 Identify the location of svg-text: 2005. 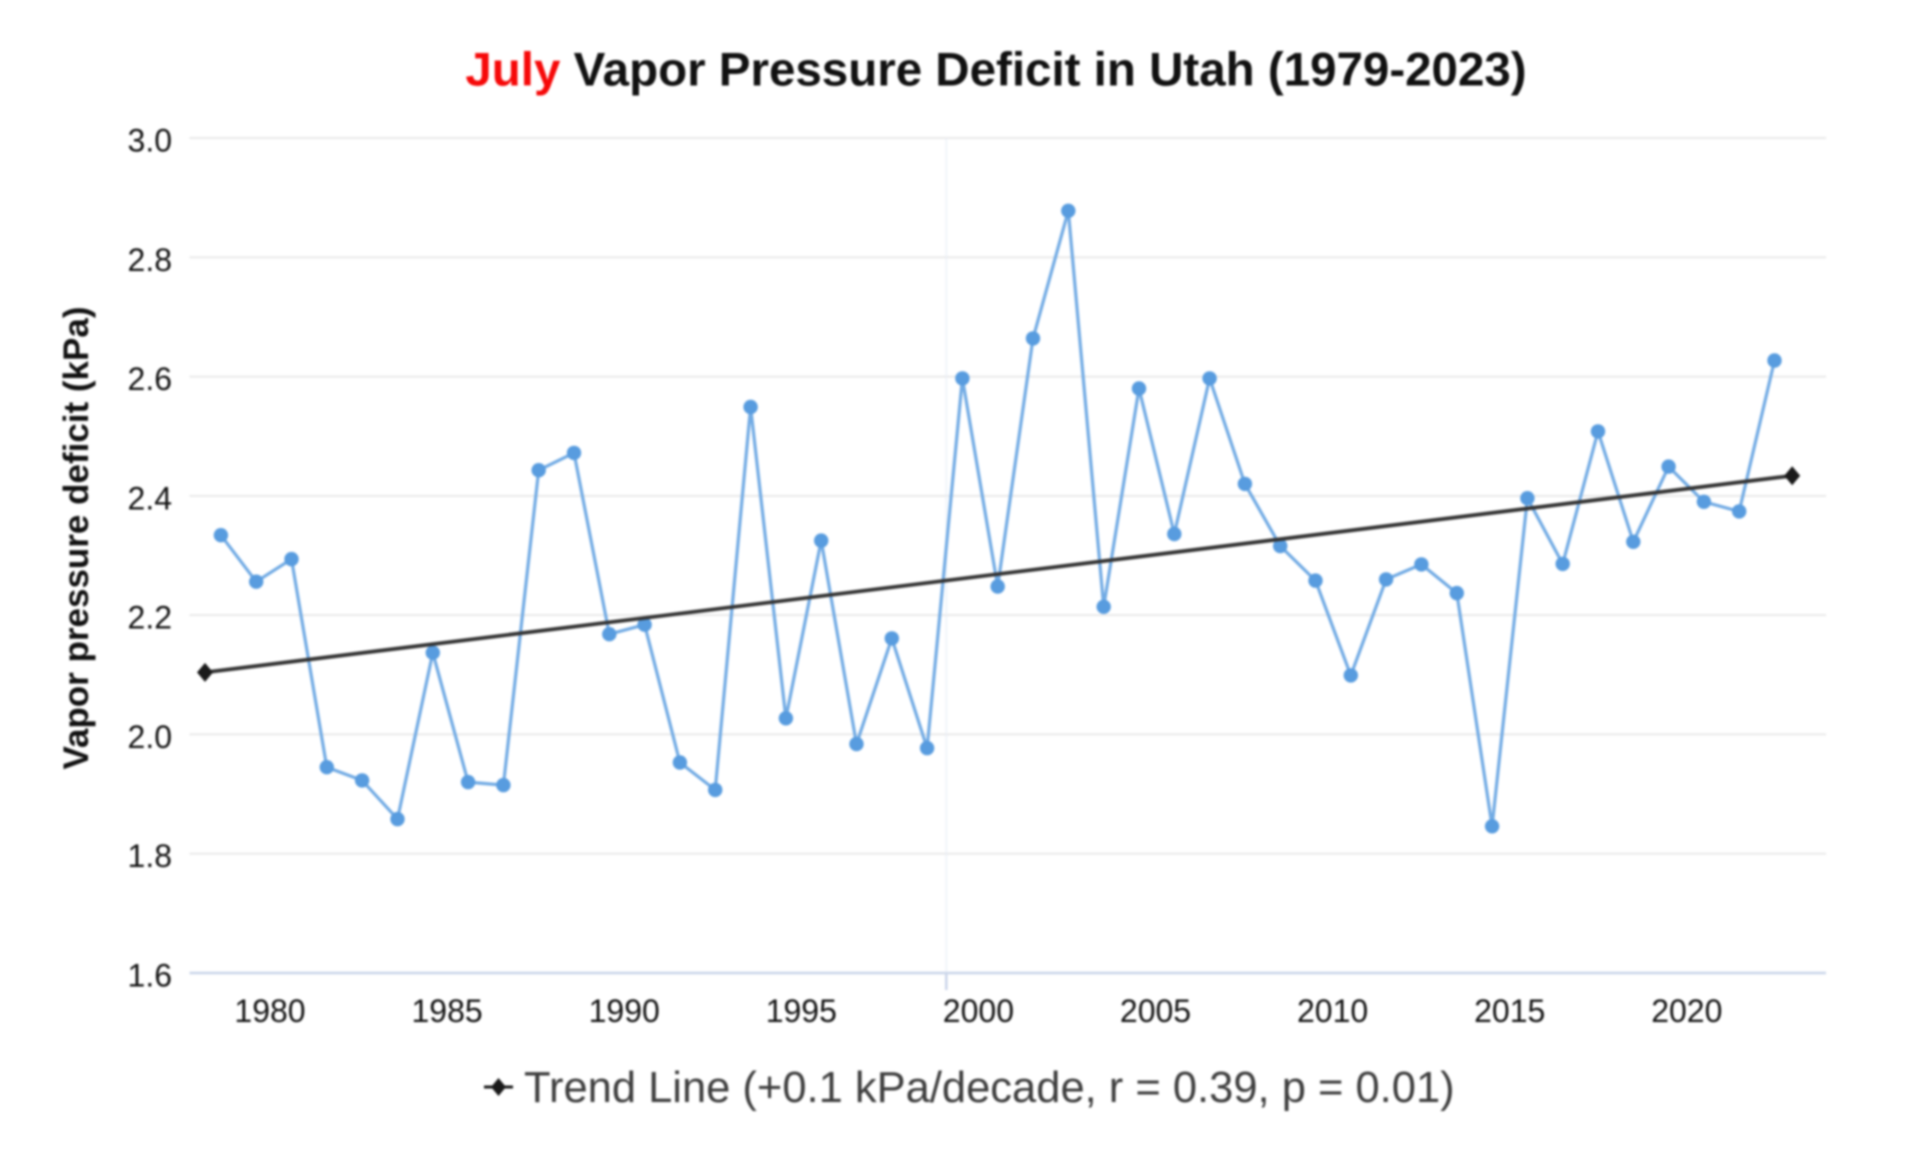
(1155, 1011).